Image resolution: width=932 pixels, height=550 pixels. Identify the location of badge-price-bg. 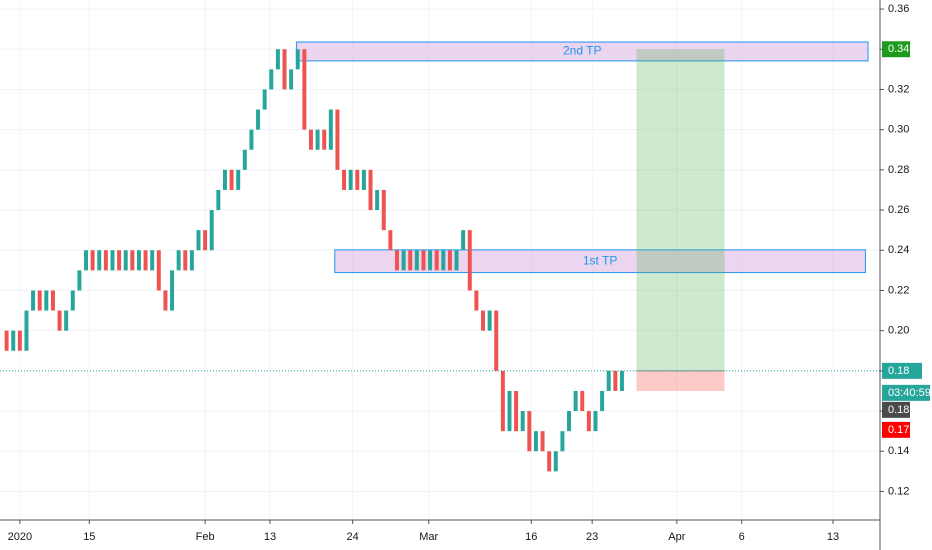
(896, 409).